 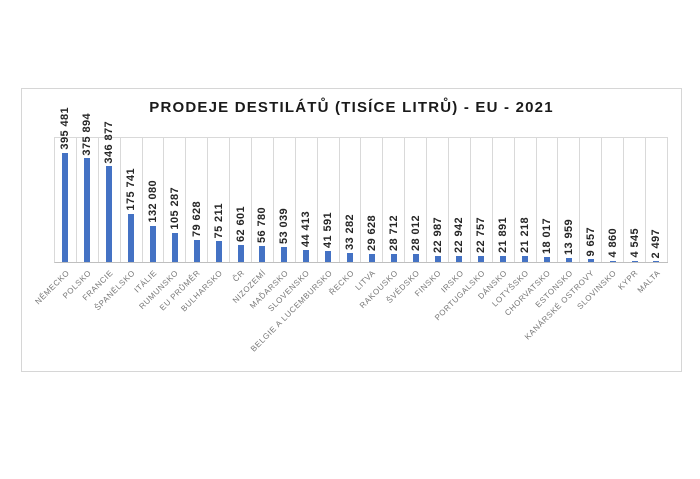 I want to click on category-slot: 28 712 RAKOUSKO, so click(x=382, y=224).